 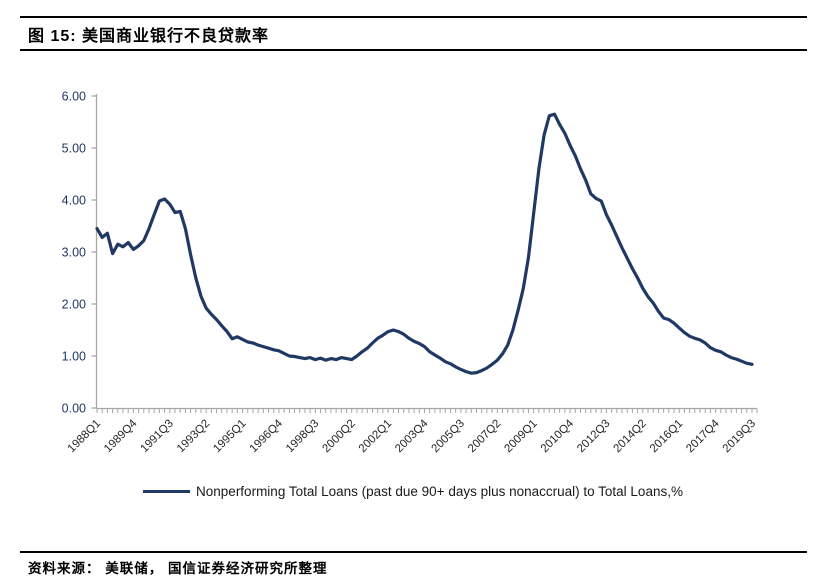 I want to click on figure-title: 图 15: 美国商业银行不良贷款率, so click(x=149, y=36).